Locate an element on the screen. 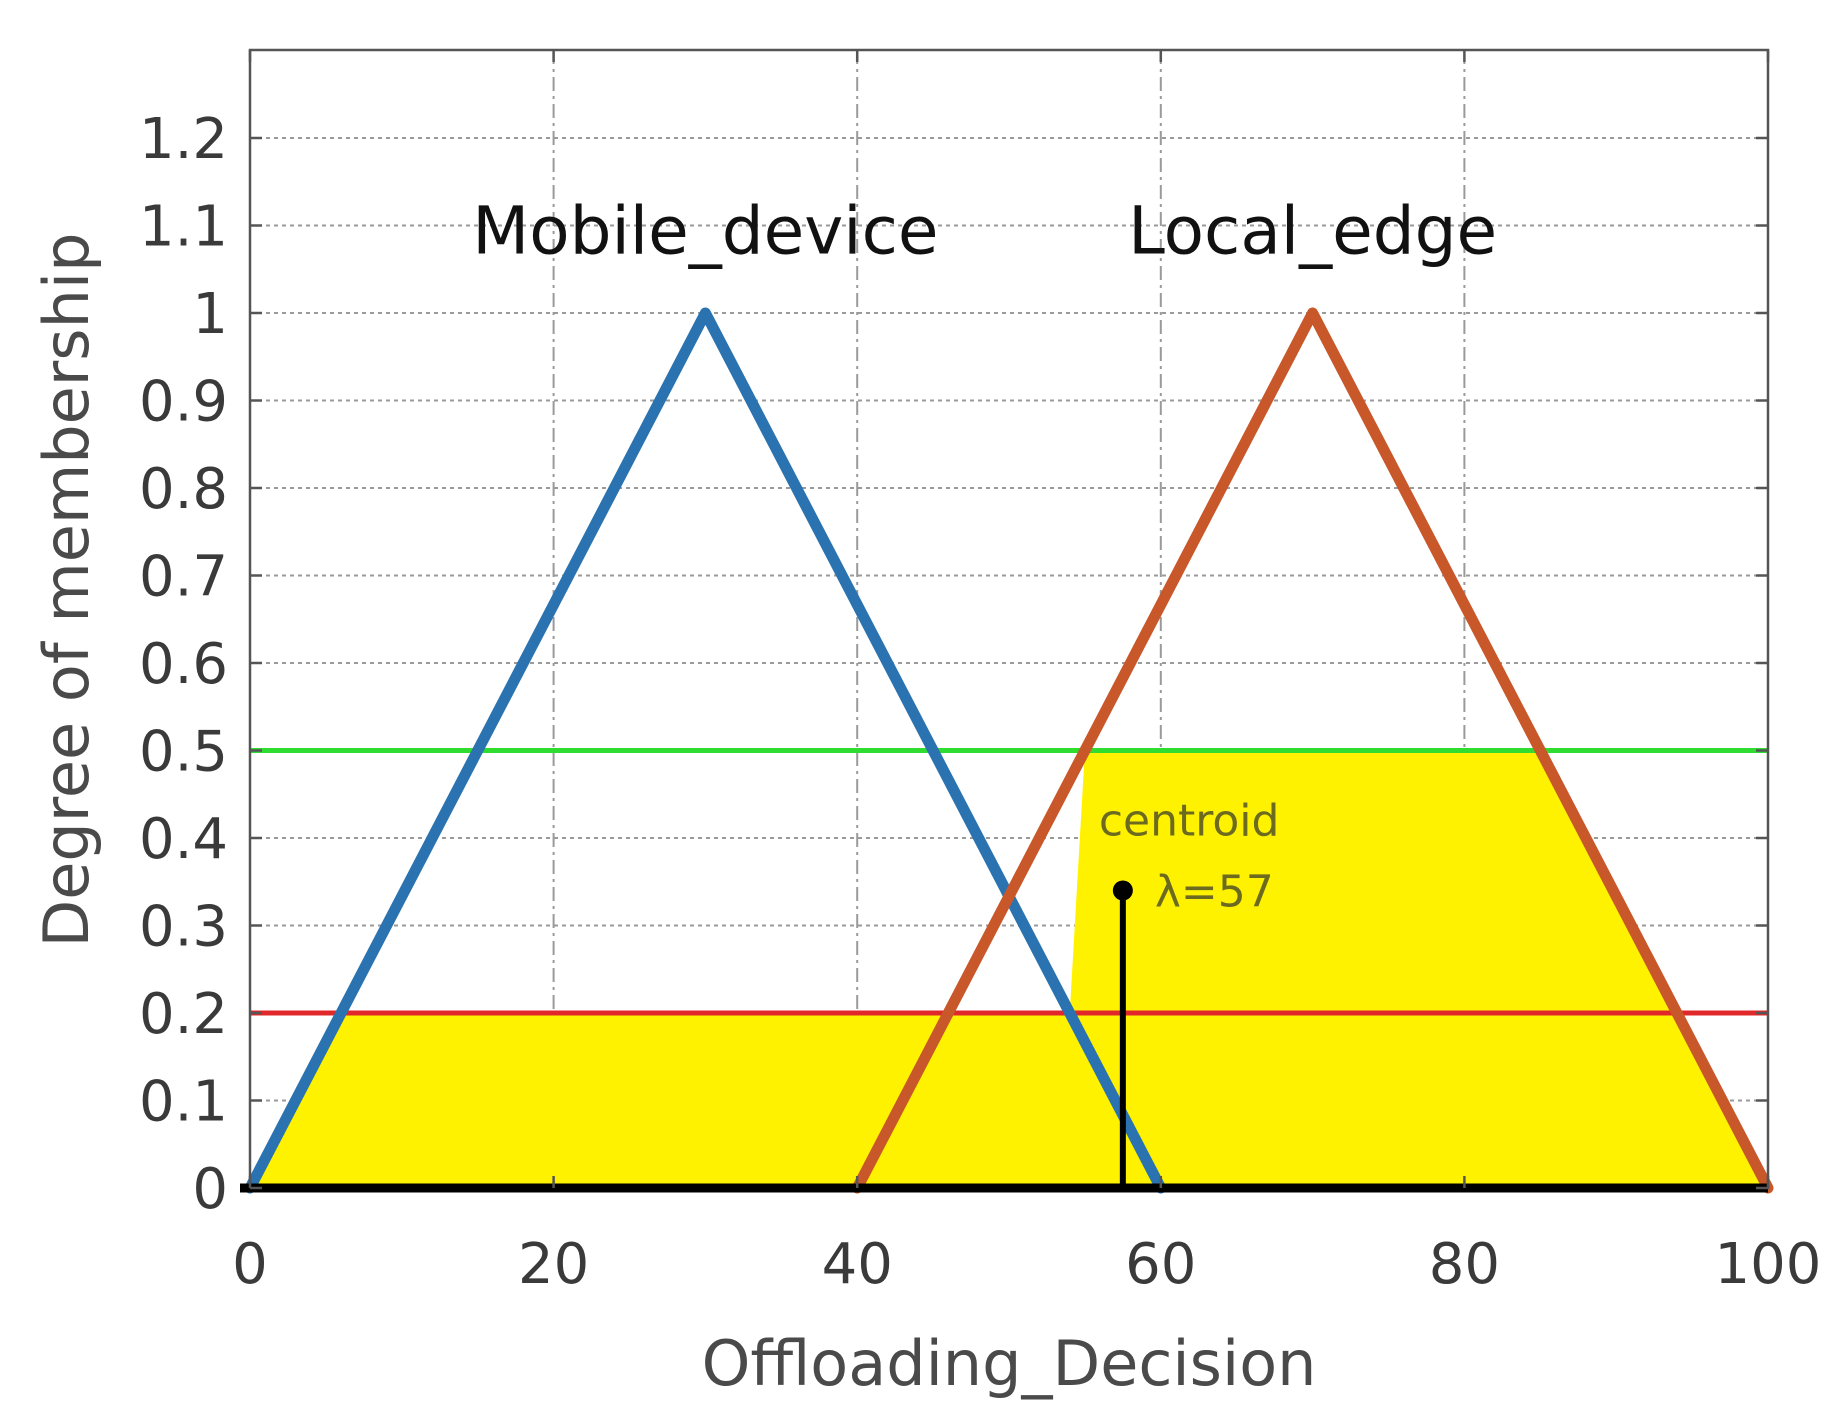 This screenshot has width=1840, height=1424. centroid-label: centroid is located at coordinates (1189, 821).